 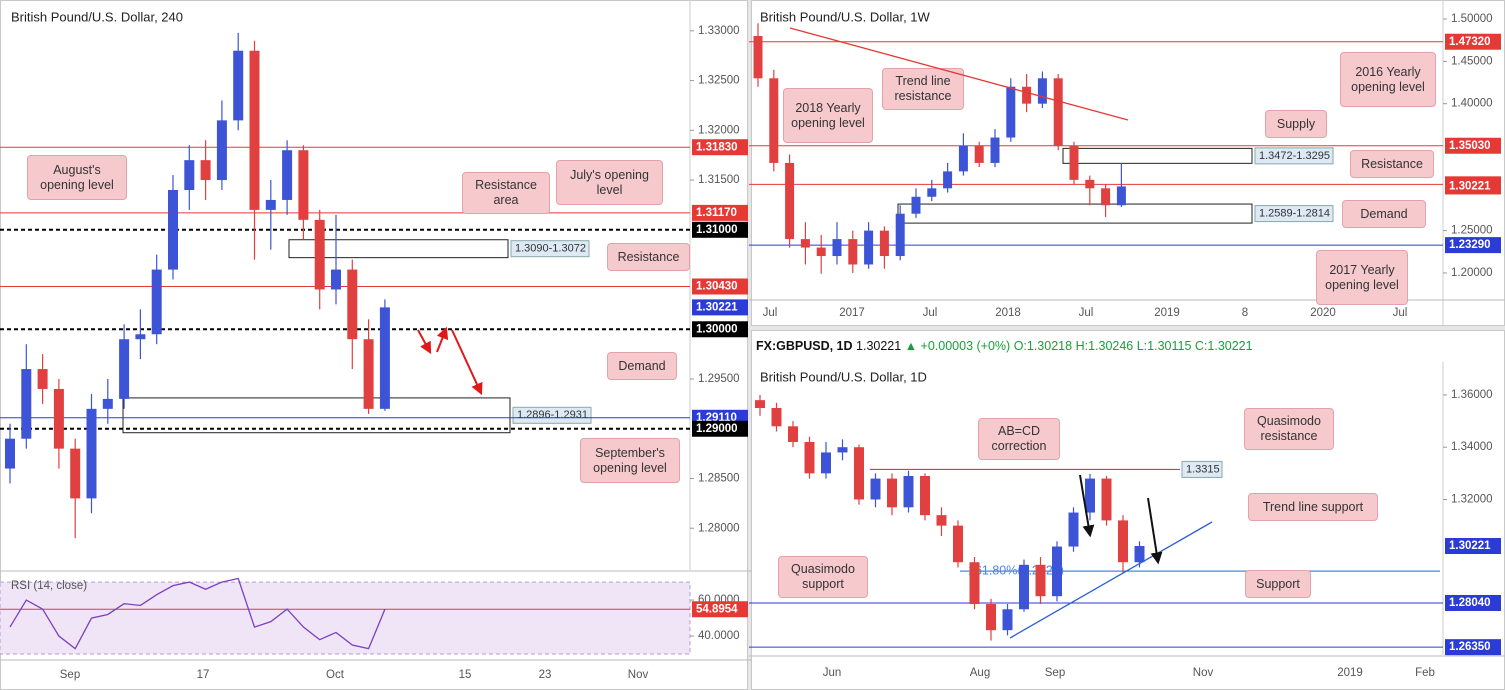 What do you see at coordinates (1157, 155) in the screenshot?
I see `zone` at bounding box center [1157, 155].